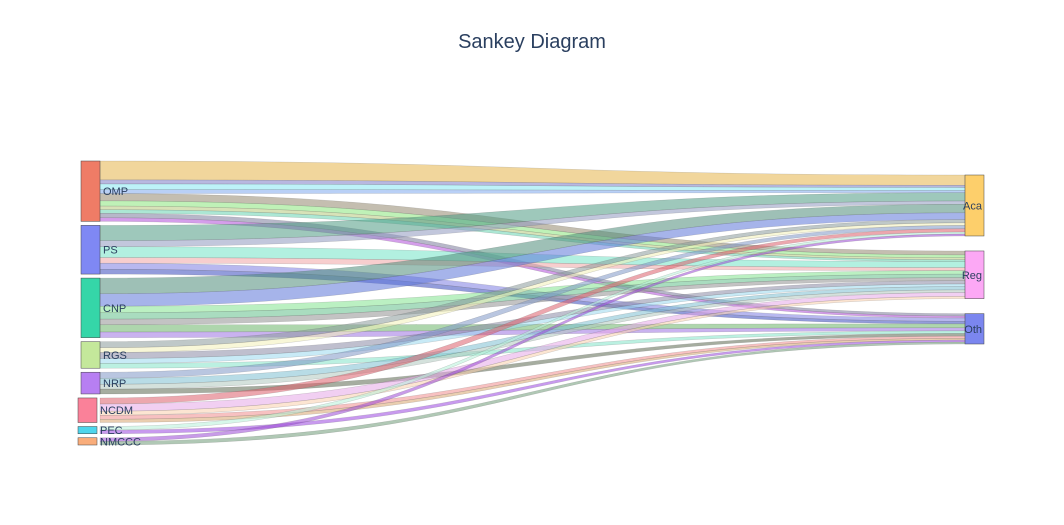 This screenshot has width=1064, height=525. I want to click on node-label-rgs: RGS, so click(115, 356).